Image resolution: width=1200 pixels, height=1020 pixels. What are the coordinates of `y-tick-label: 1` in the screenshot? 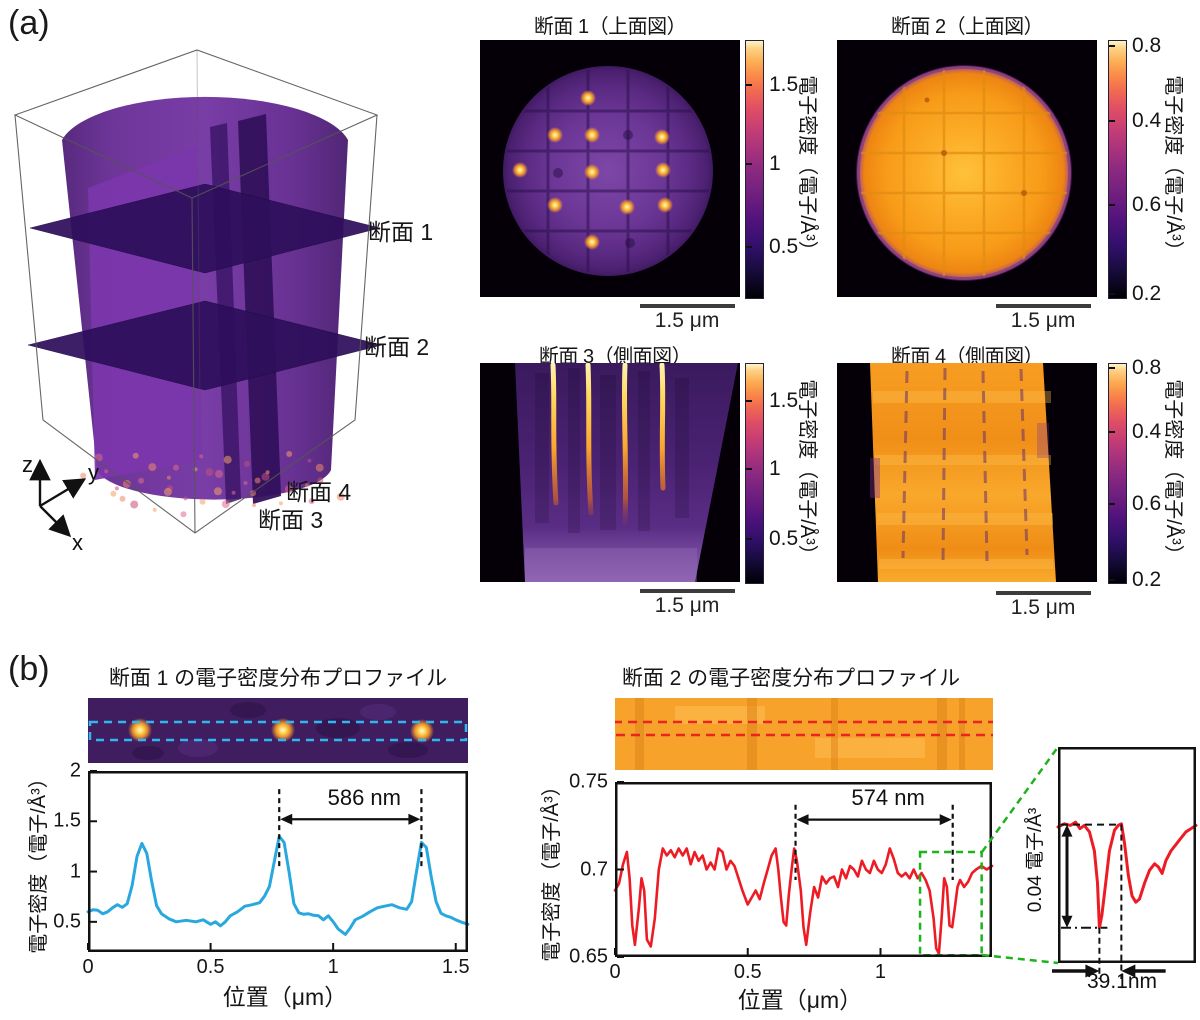 It's located at (75, 871).